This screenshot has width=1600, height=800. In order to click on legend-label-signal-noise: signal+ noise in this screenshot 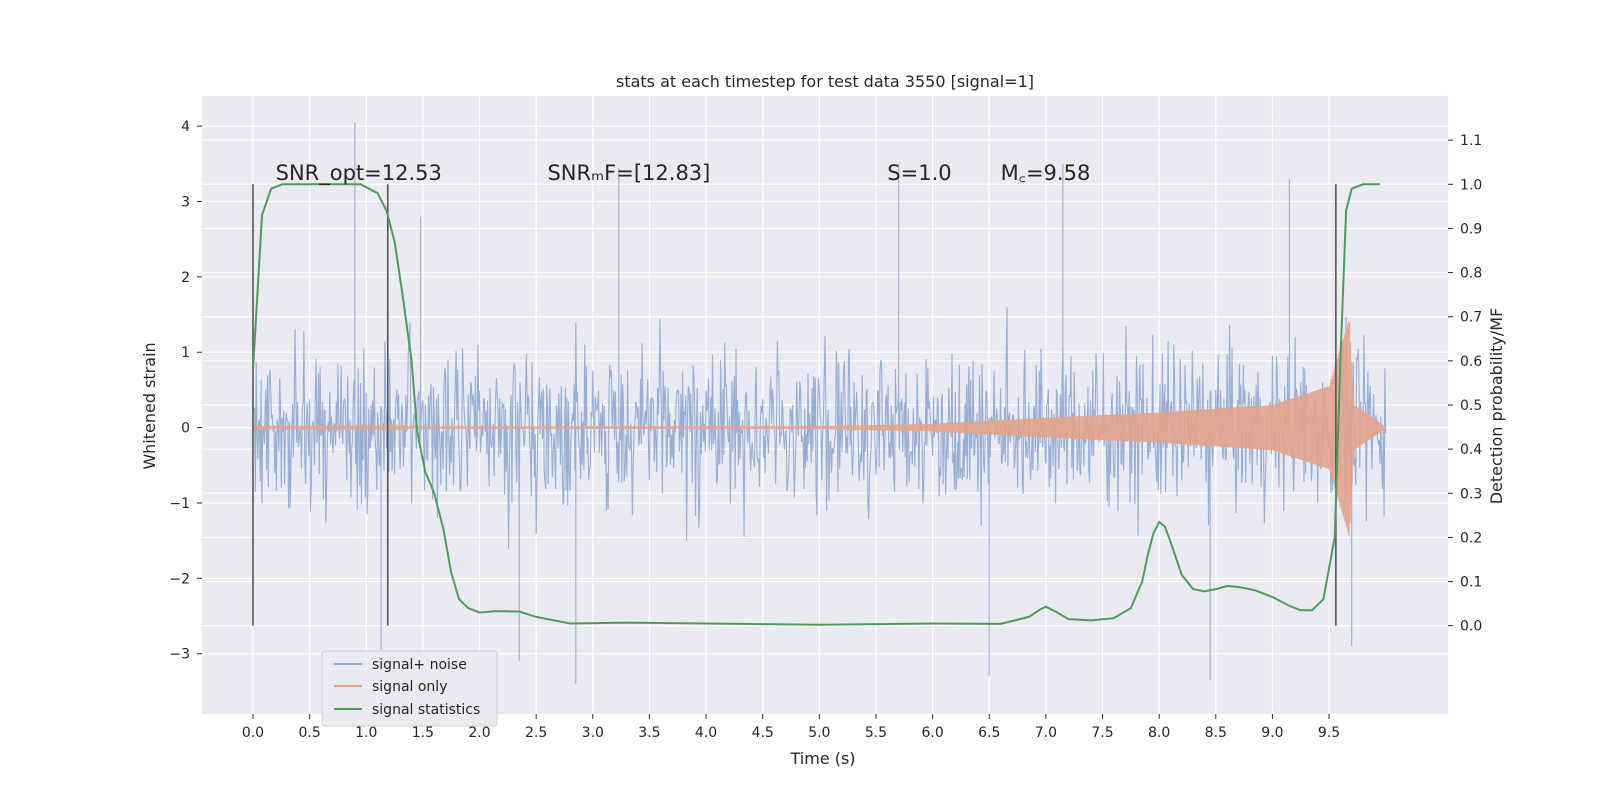, I will do `click(419, 665)`.